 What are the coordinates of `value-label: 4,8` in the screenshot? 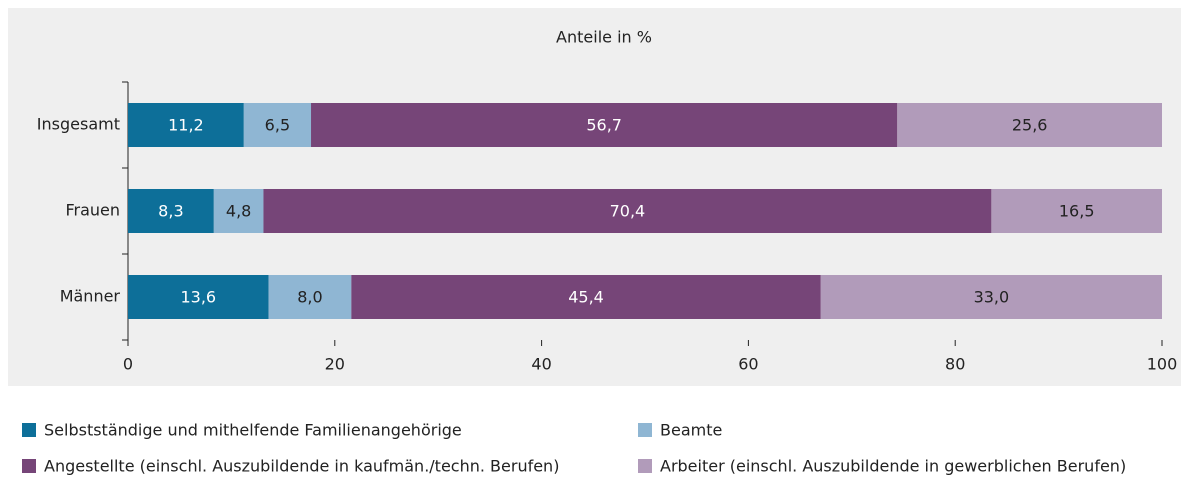 It's located at (238, 211).